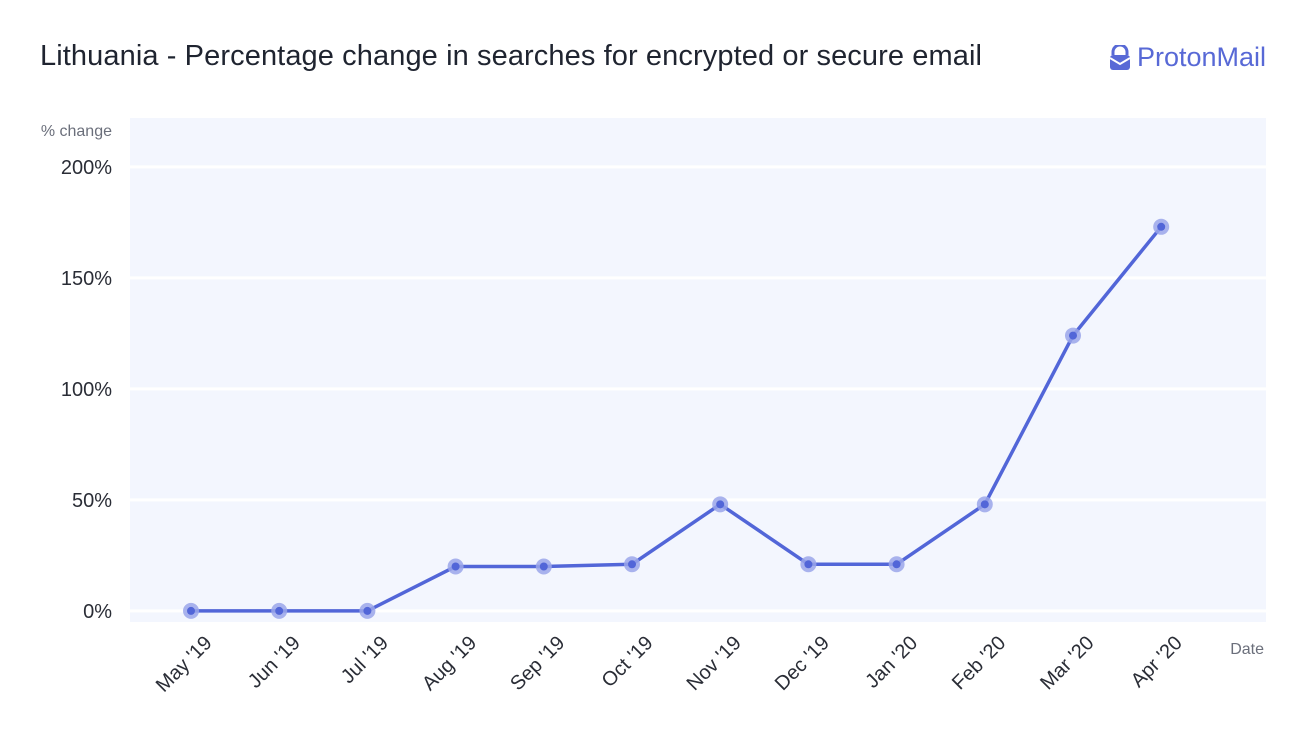 The image size is (1306, 736). I want to click on x-tick-label: Nov '19, so click(714, 663).